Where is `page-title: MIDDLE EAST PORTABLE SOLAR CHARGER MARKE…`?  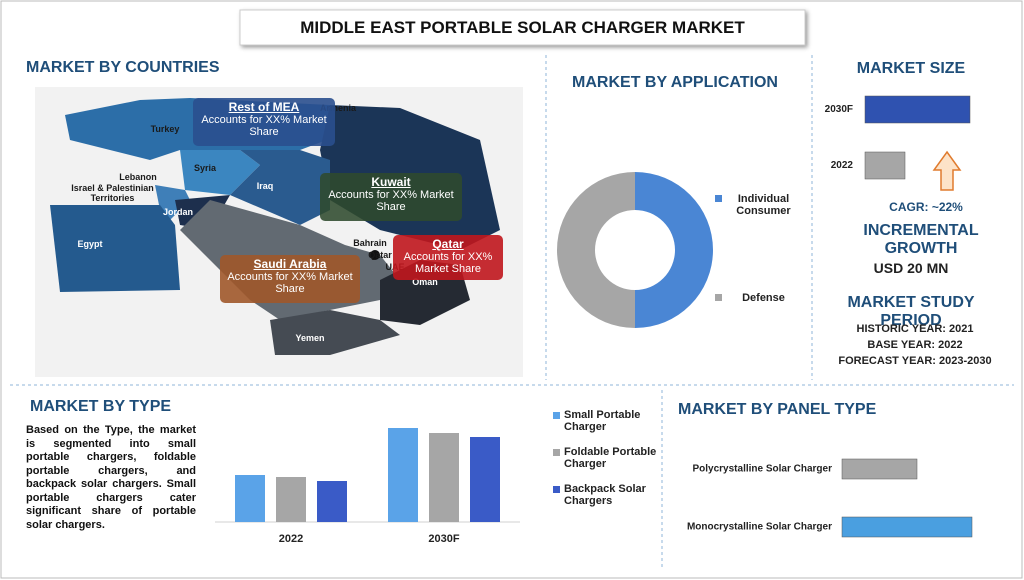 page-title: MIDDLE EAST PORTABLE SOLAR CHARGER MARKE… is located at coordinates (522, 27).